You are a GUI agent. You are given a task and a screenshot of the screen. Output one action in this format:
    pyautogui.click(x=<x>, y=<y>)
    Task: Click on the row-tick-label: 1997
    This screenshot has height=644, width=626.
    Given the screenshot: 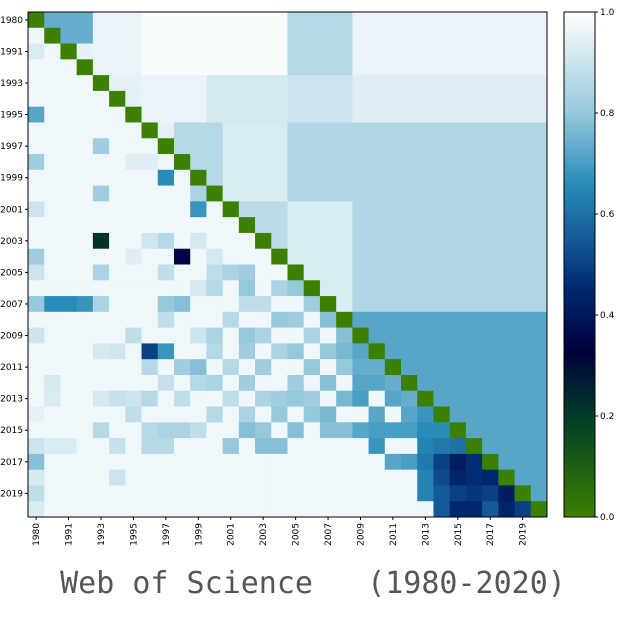 What is the action you would take?
    pyautogui.click(x=11, y=147)
    